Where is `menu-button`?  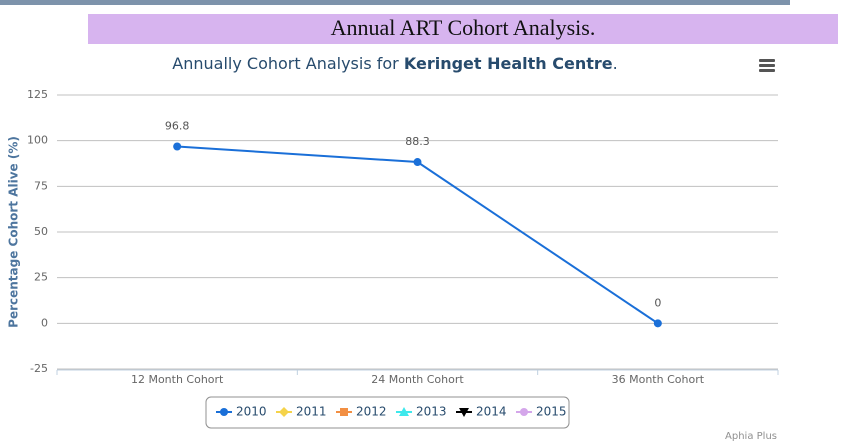 menu-button is located at coordinates (767, 65).